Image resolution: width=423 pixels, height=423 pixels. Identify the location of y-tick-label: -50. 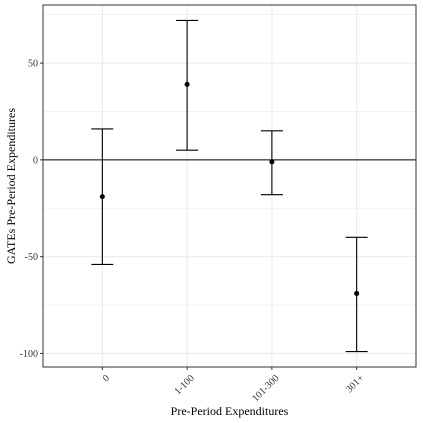
(31, 257).